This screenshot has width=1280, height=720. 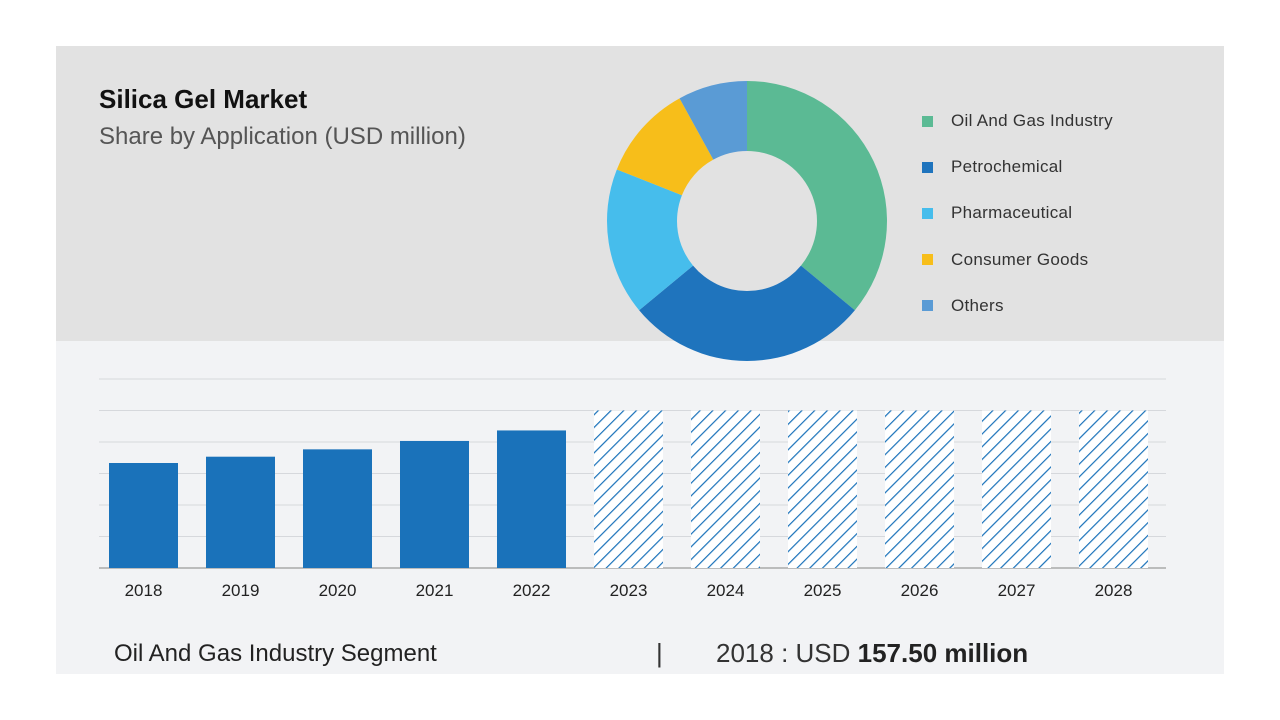 I want to click on chart-title: Silica Gel Market, so click(x=203, y=99).